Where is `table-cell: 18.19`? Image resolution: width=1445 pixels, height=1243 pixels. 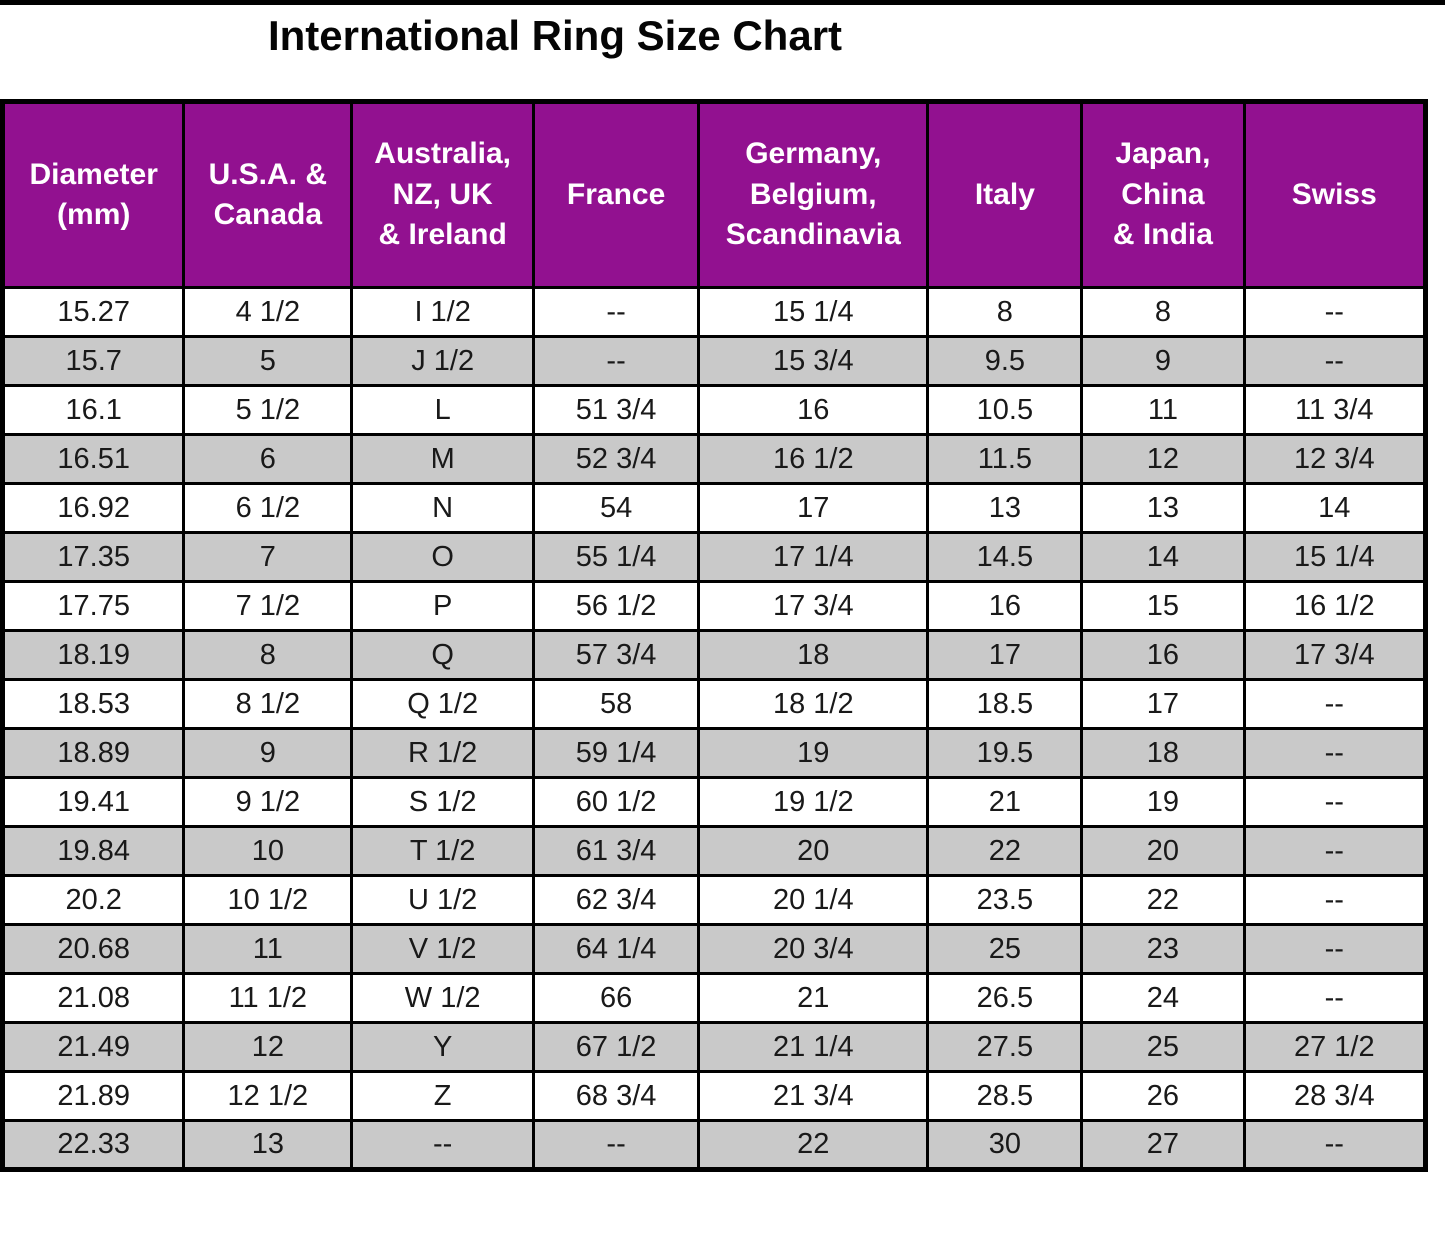
table-cell: 18.19 is located at coordinates (93, 655).